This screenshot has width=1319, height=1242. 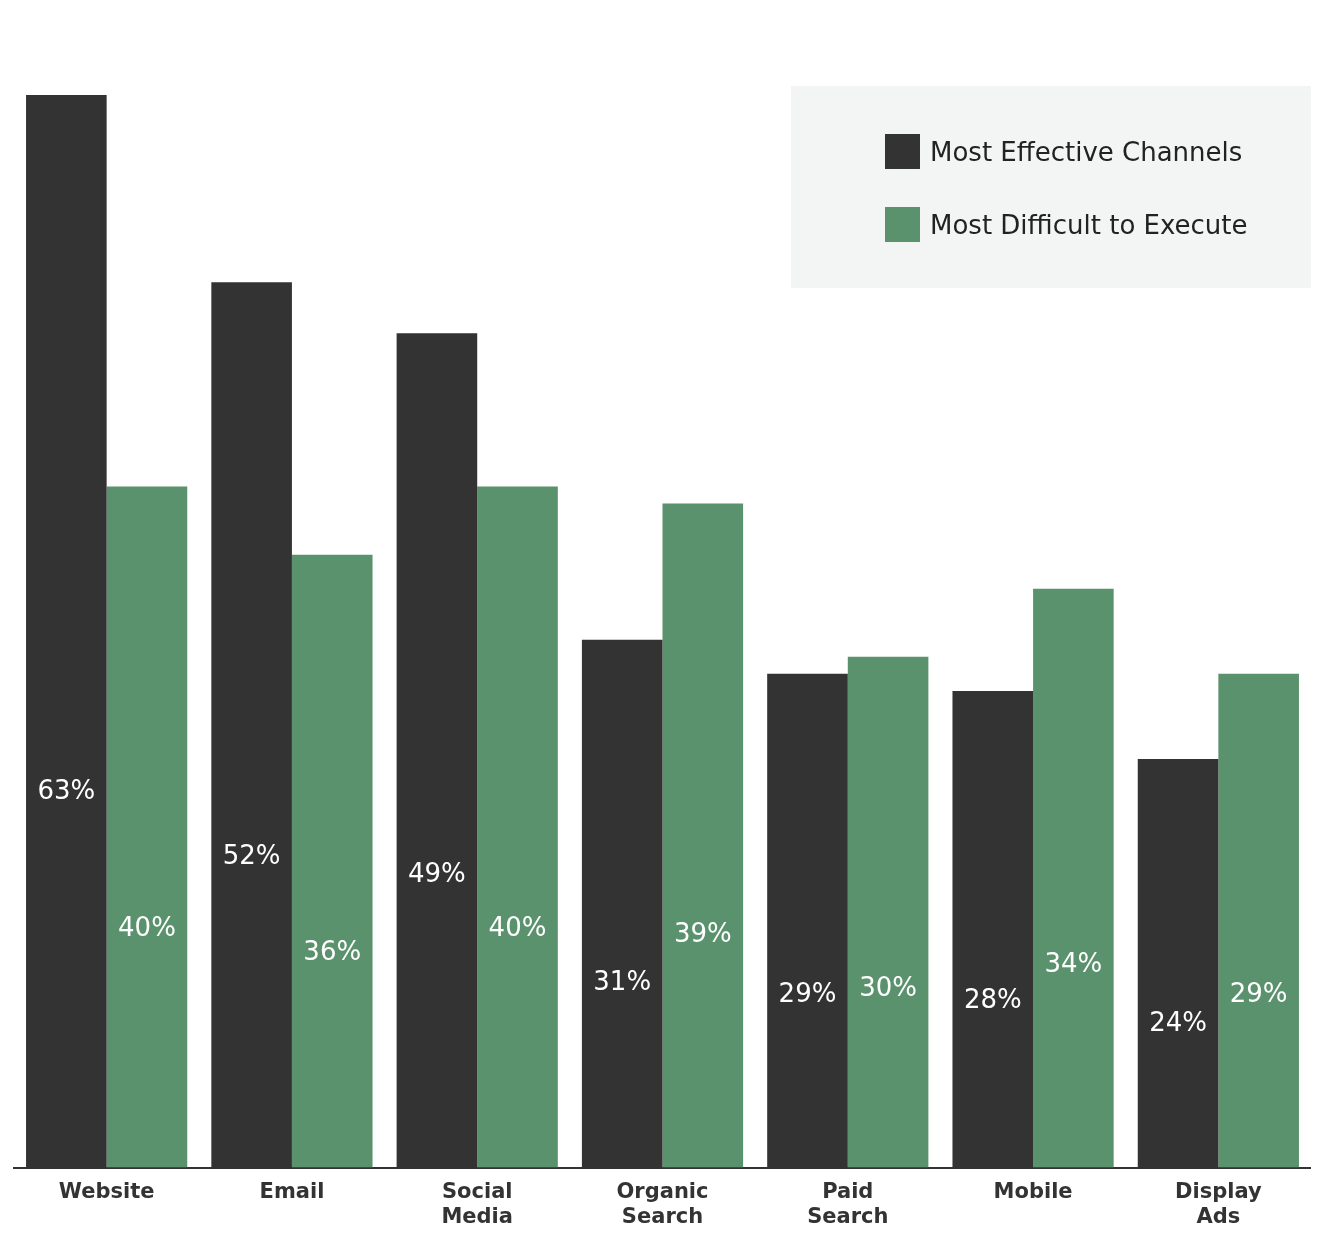 What do you see at coordinates (477, 1203) in the screenshot?
I see `x-tick-label: Social Media` at bounding box center [477, 1203].